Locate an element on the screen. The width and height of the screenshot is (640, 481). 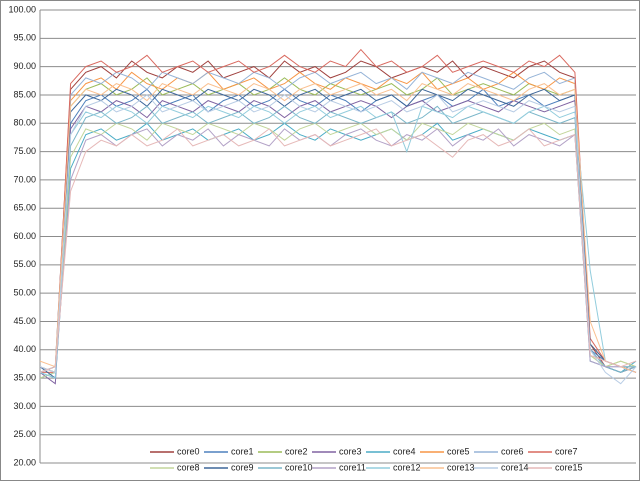
y-tick-label: 100.00 is located at coordinates (22, 9).